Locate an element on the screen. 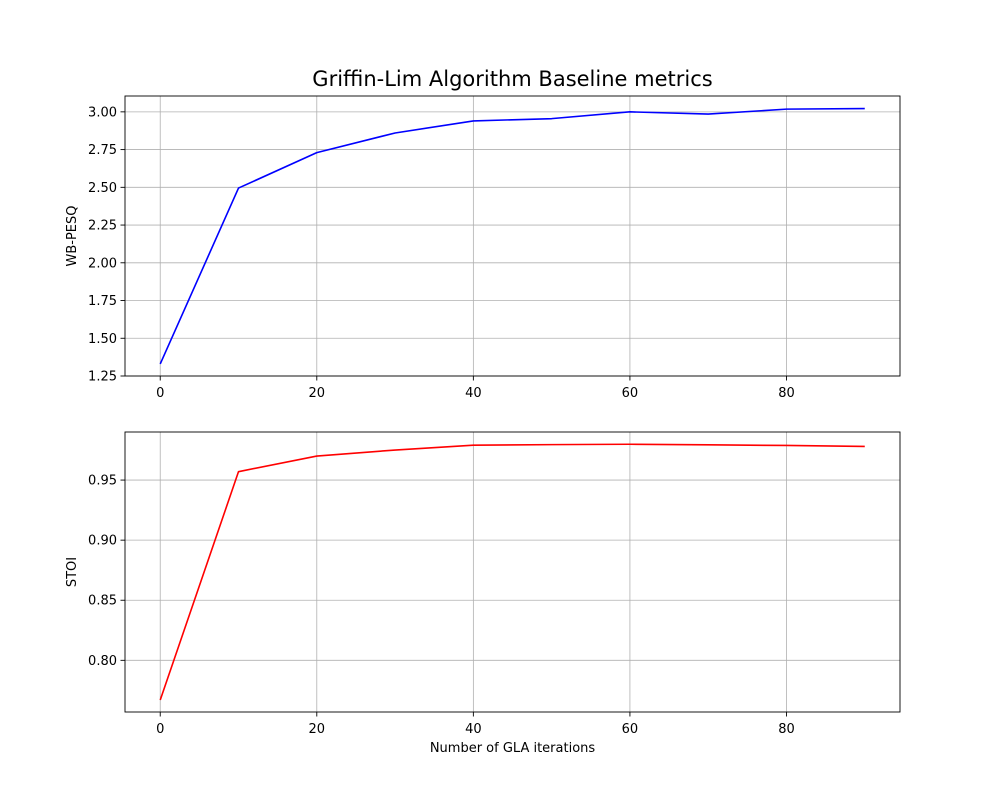 The width and height of the screenshot is (1000, 800). y-tick-label: 0.90 is located at coordinates (102, 541).